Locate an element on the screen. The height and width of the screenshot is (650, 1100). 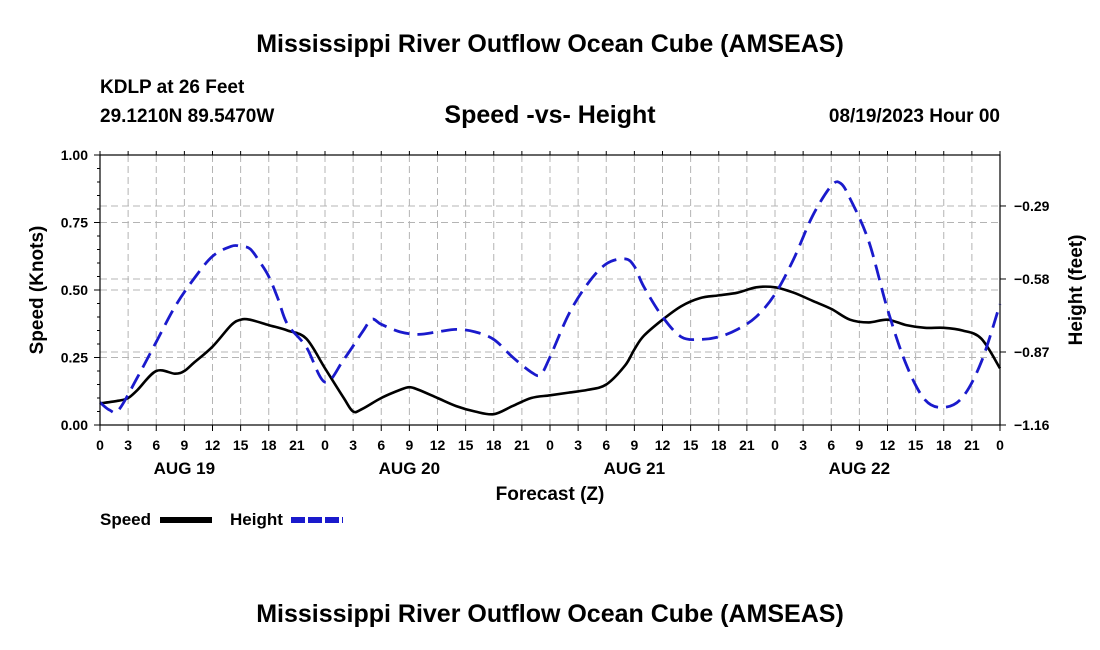
y-tick-label: 0.50 is located at coordinates (74, 290).